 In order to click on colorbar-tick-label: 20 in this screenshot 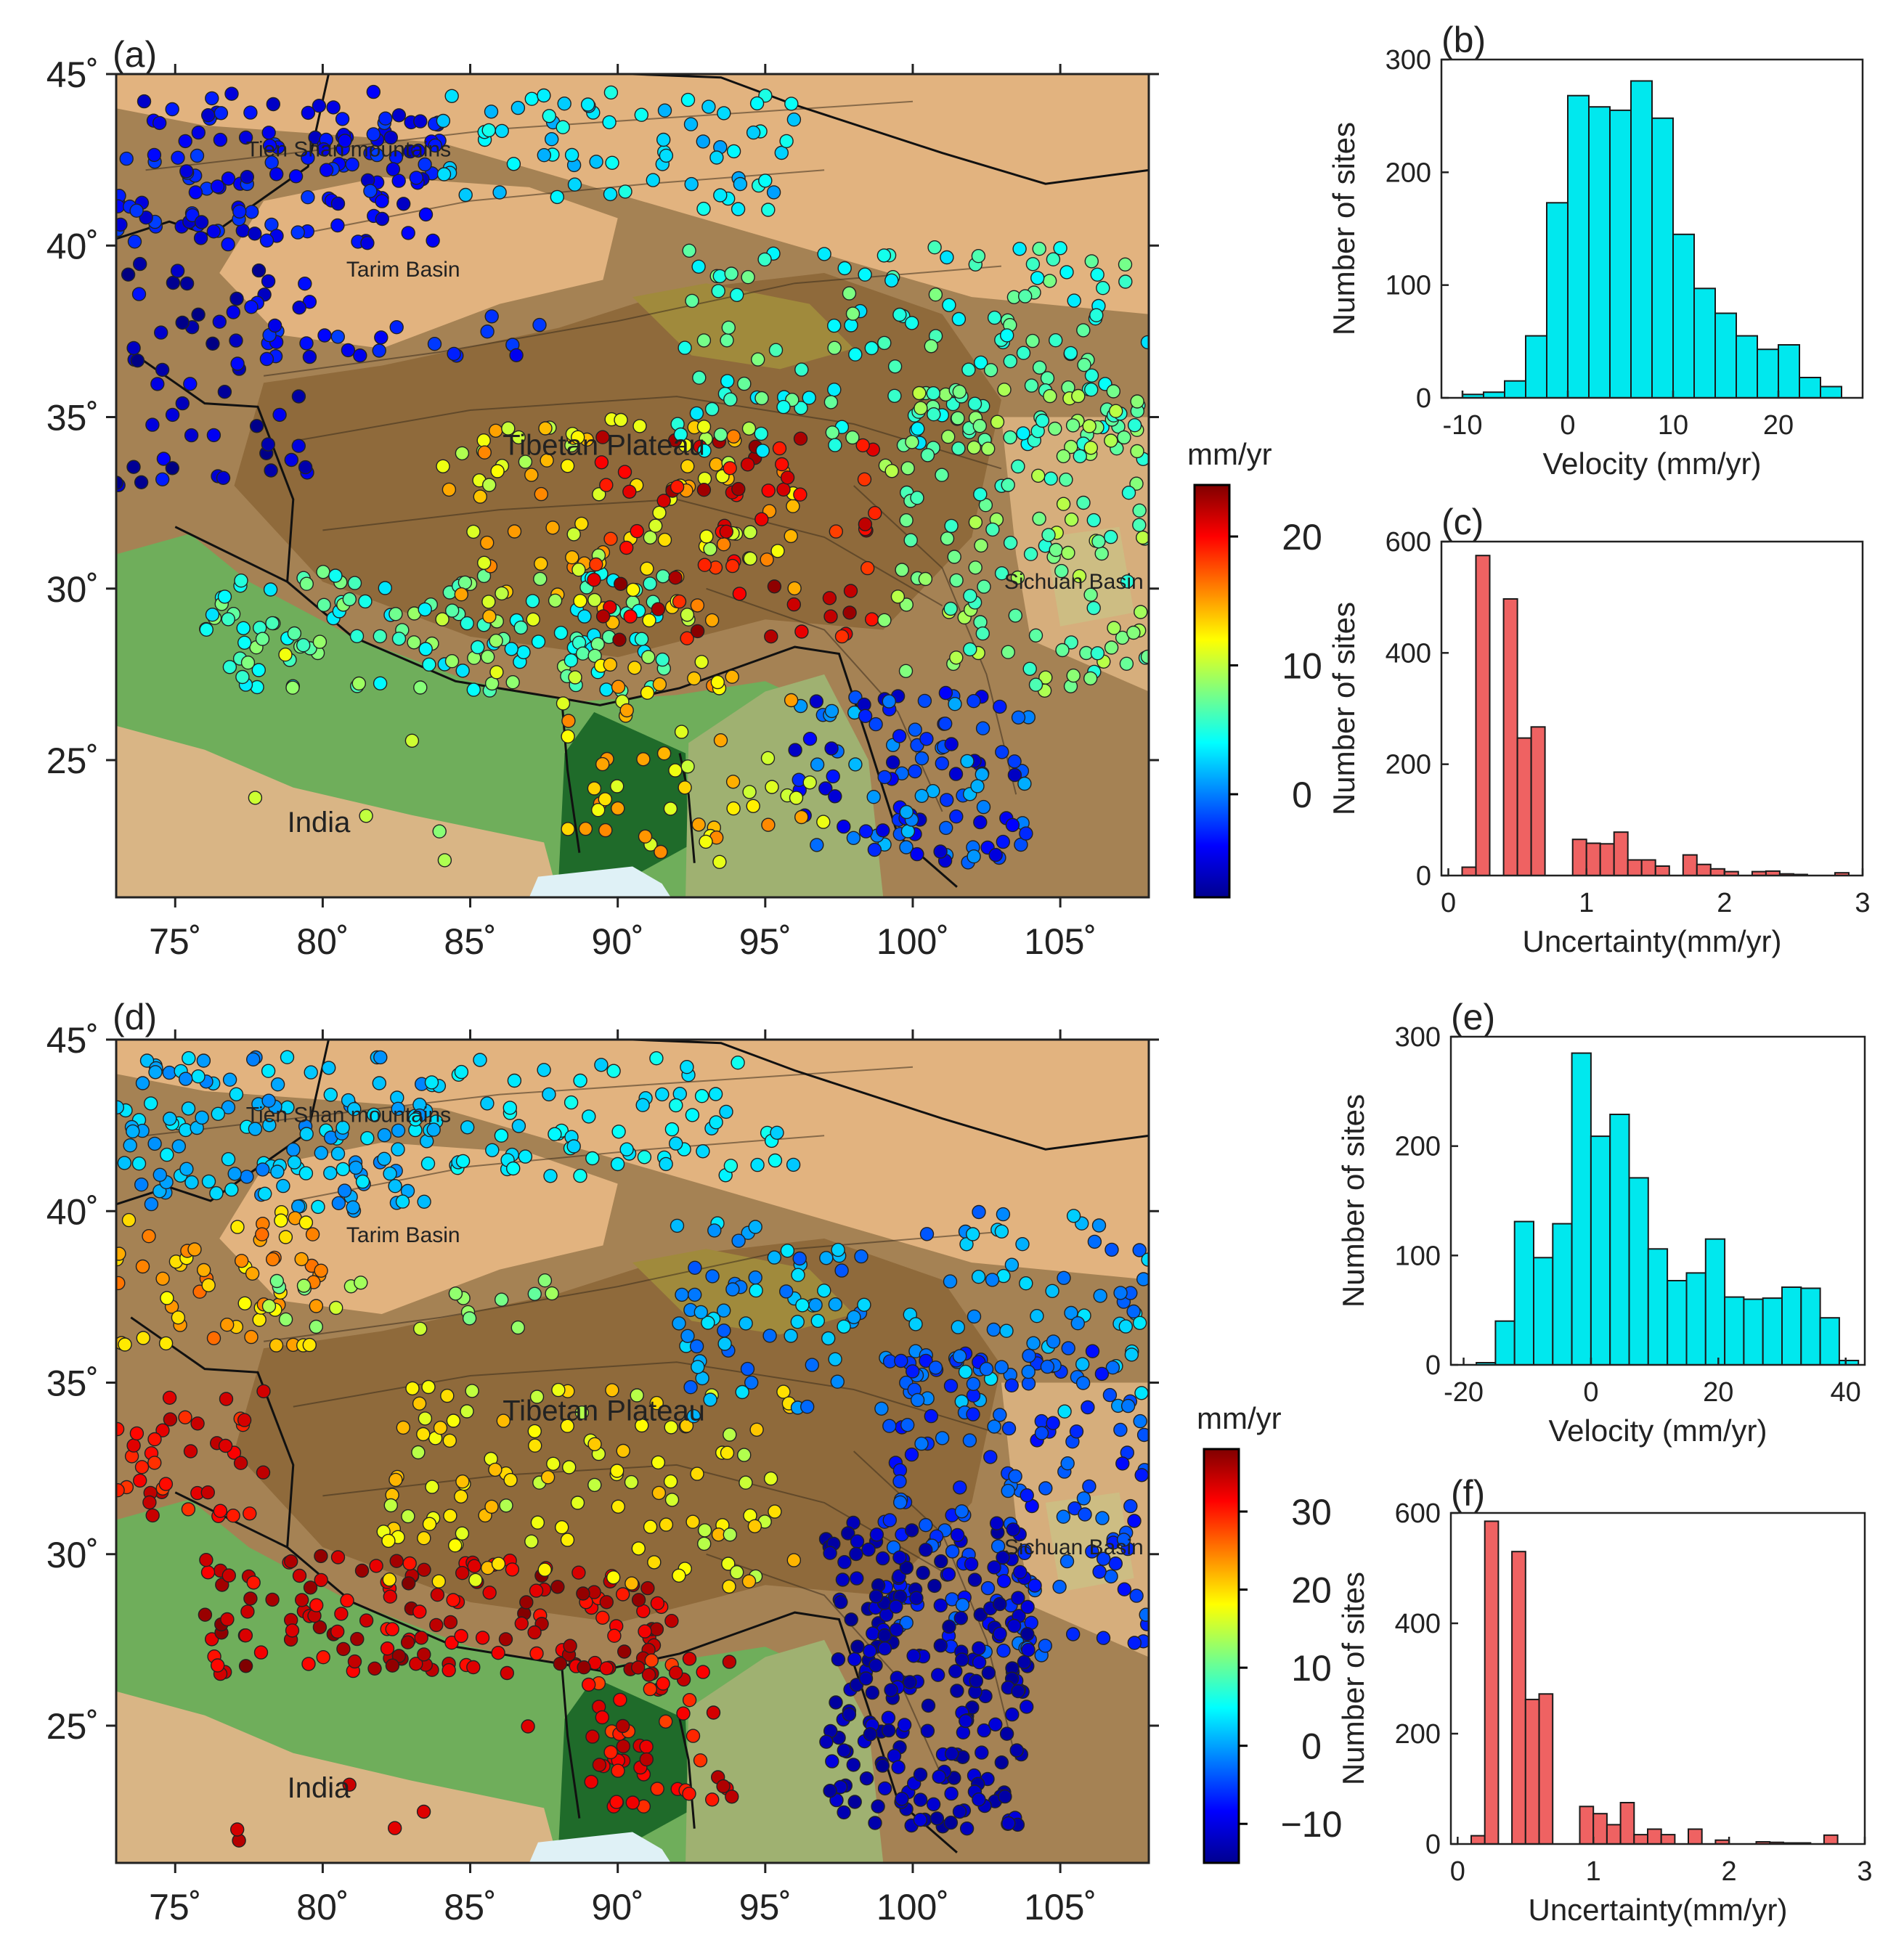, I will do `click(1311, 1590)`.